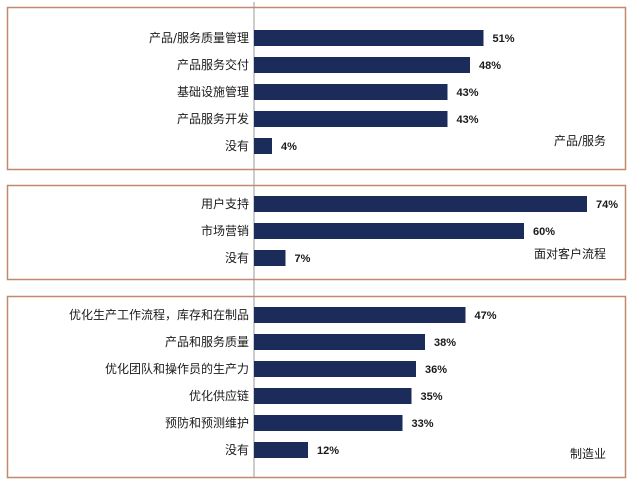  What do you see at coordinates (490, 66) in the screenshot?
I see `value-label: 48%` at bounding box center [490, 66].